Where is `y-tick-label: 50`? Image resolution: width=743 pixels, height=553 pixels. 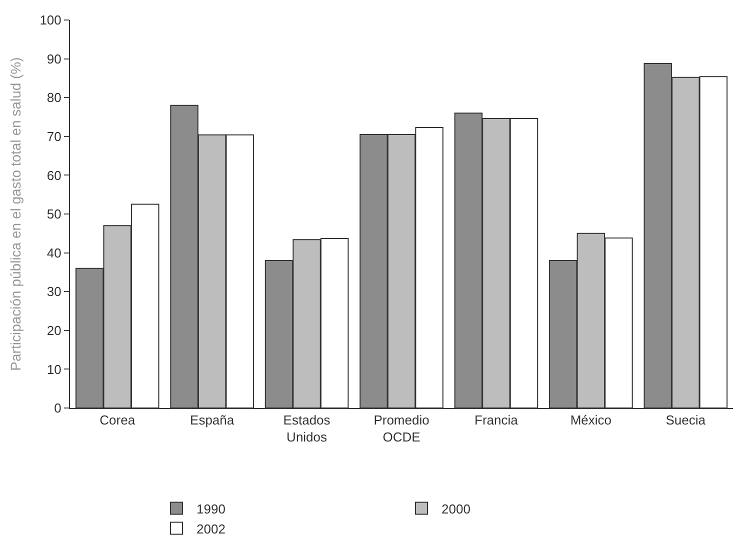 y-tick-label: 50 is located at coordinates (54, 214).